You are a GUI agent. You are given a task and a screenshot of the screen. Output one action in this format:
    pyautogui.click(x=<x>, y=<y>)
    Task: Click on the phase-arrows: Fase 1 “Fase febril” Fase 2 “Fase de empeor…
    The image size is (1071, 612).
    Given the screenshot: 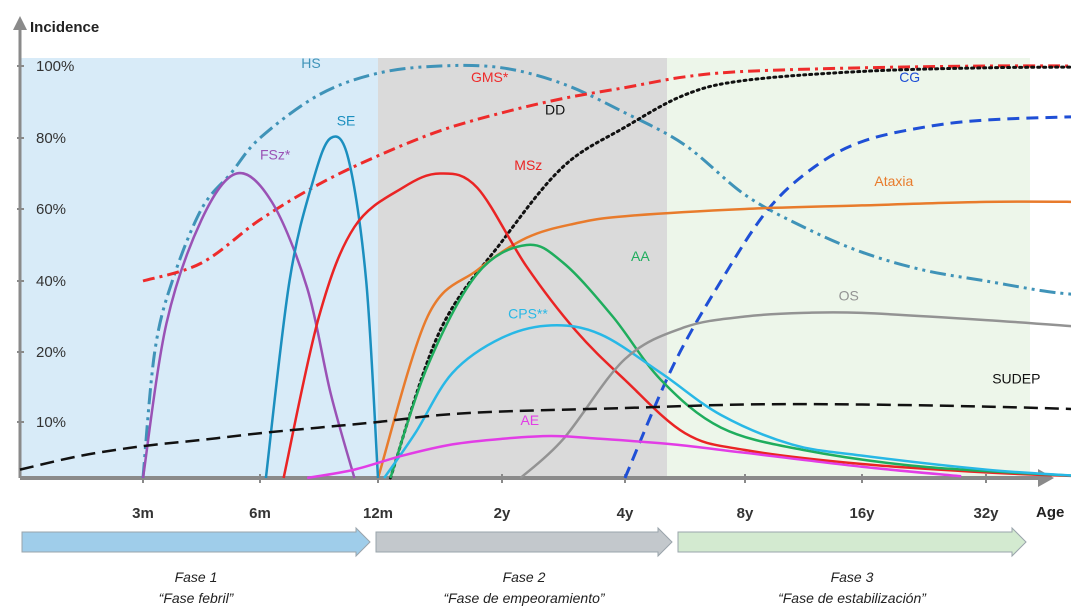 What is the action you would take?
    pyautogui.click(x=524, y=566)
    